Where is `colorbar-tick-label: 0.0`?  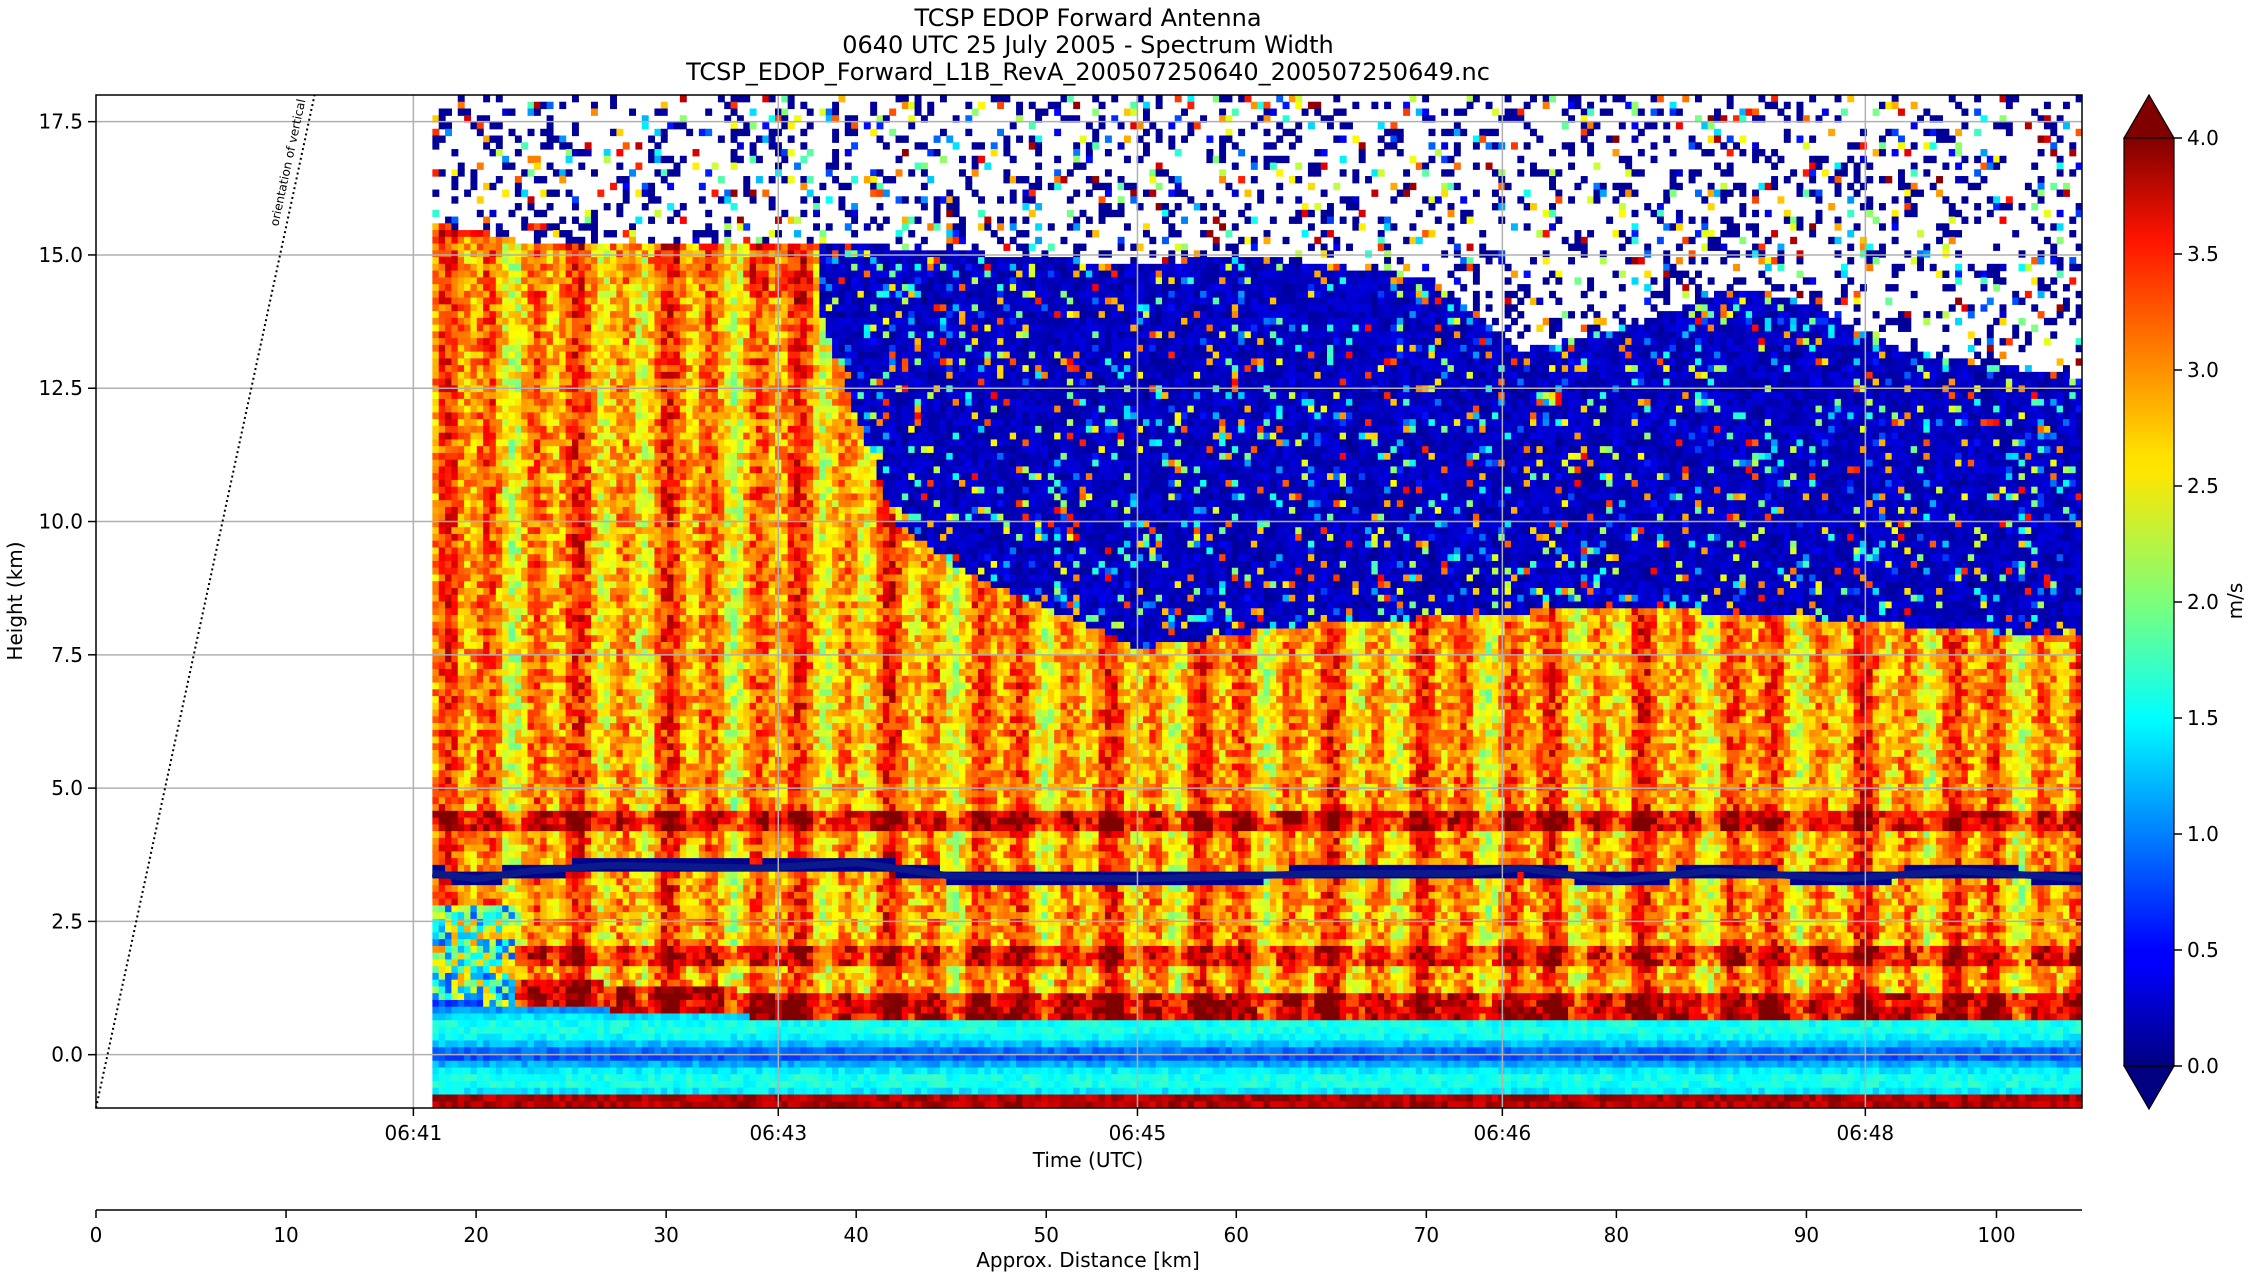
colorbar-tick-label: 0.0 is located at coordinates (2203, 1066).